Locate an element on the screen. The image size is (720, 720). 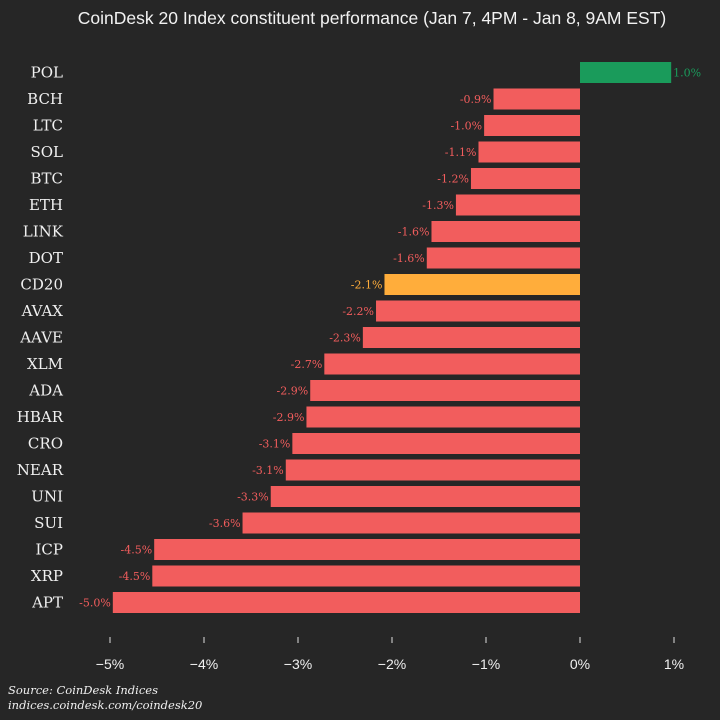
bar-icp is located at coordinates (367, 549).